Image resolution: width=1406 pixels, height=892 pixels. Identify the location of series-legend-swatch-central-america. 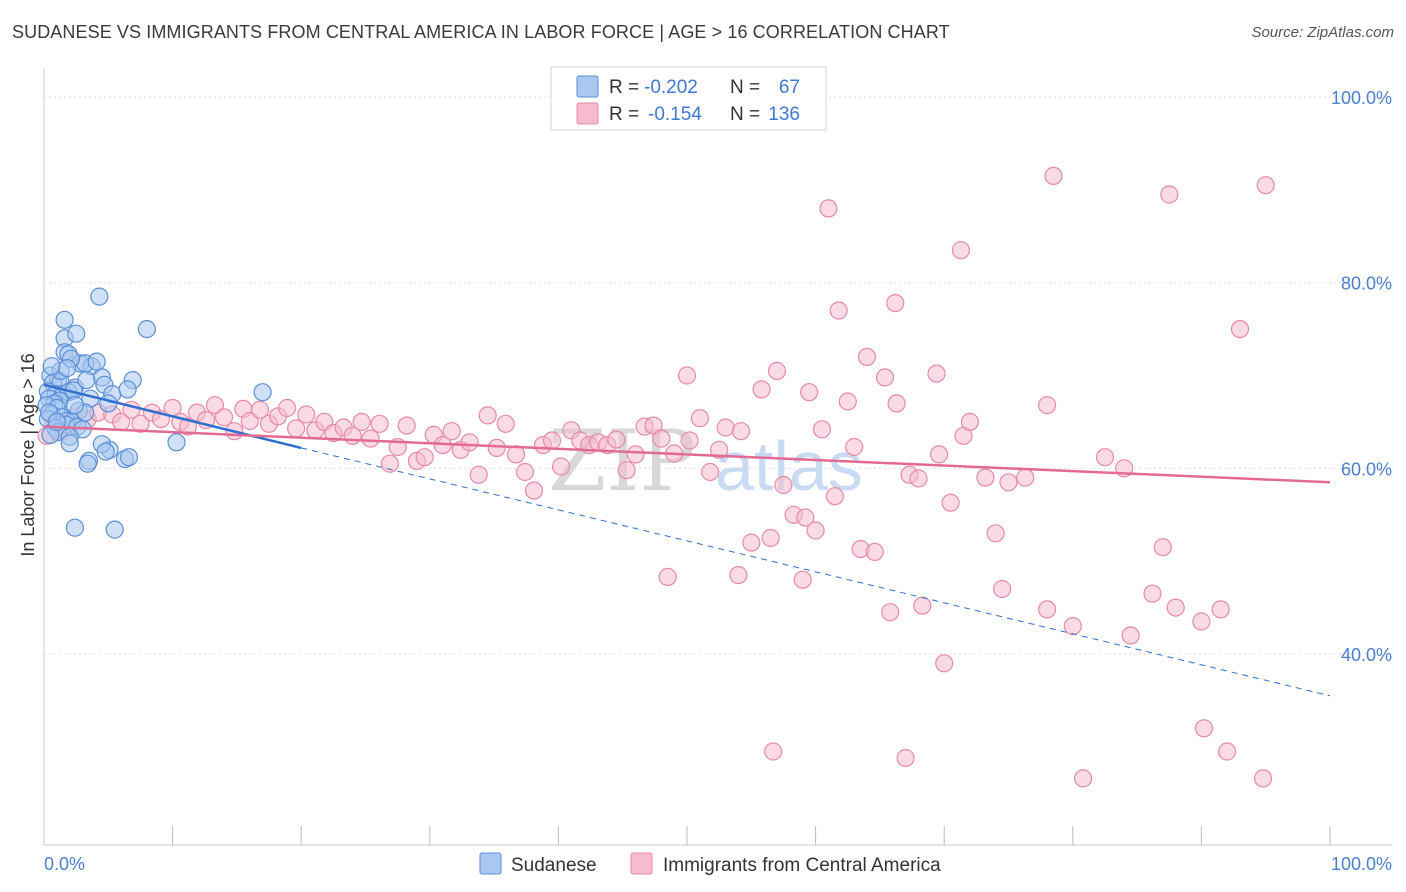
(641, 863).